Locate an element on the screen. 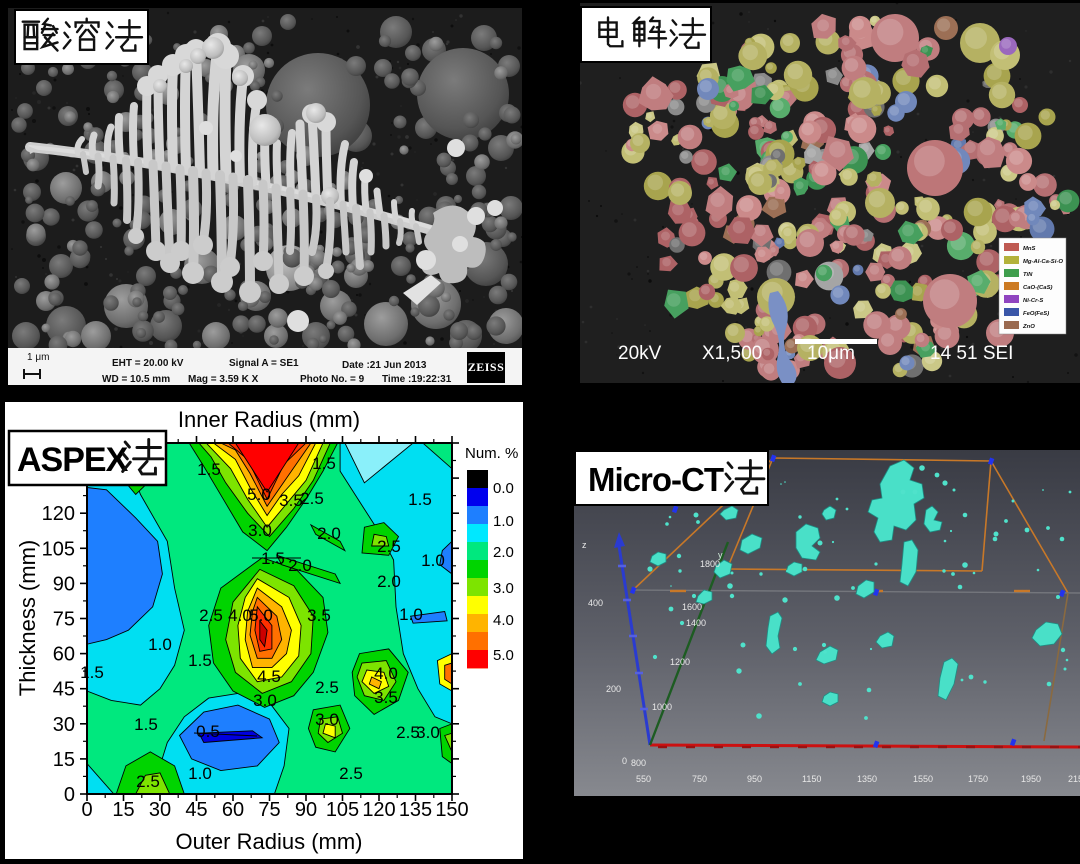 The width and height of the screenshot is (1080, 864). svg-text: 1950 is located at coordinates (1031, 779).